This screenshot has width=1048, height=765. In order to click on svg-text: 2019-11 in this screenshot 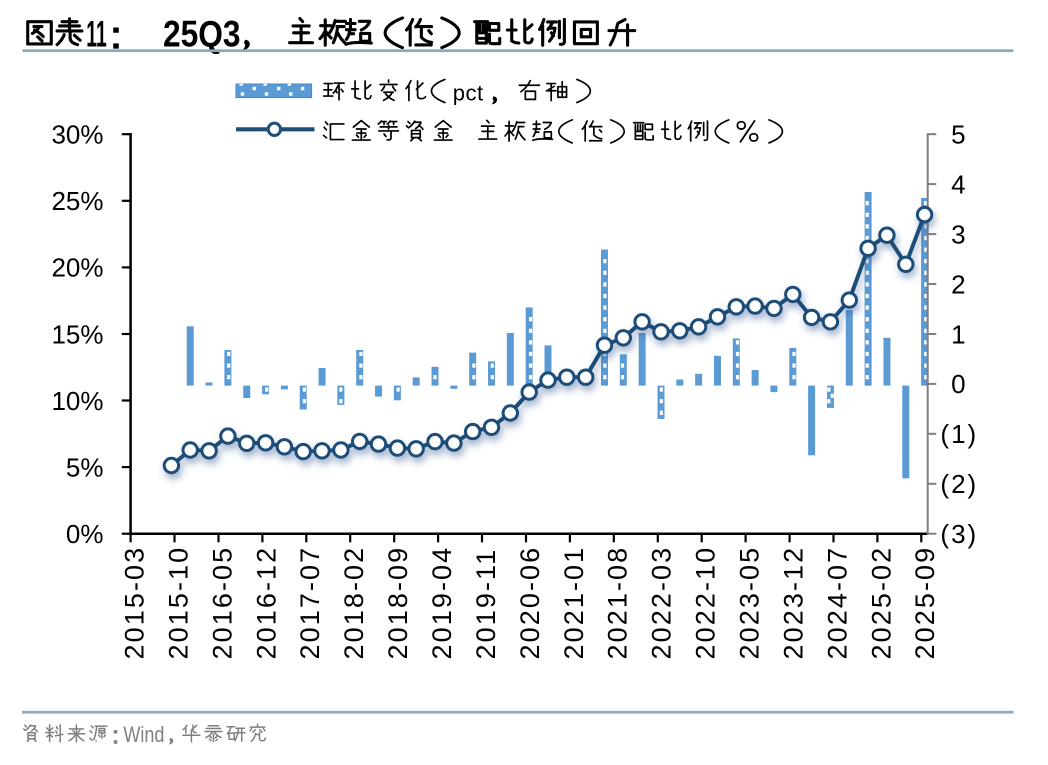, I will do `click(486, 604)`.